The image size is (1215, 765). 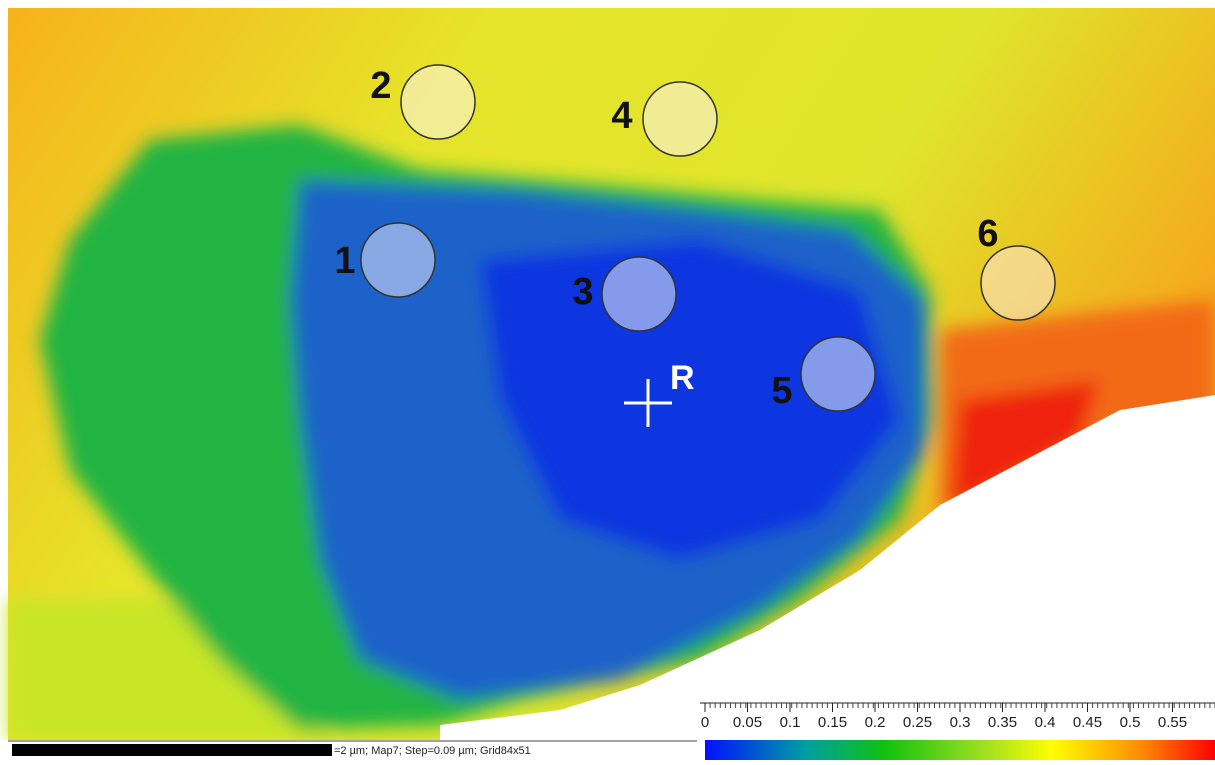 What do you see at coordinates (1172, 722) in the screenshot?
I see `colorbar-tick-label: 0.55` at bounding box center [1172, 722].